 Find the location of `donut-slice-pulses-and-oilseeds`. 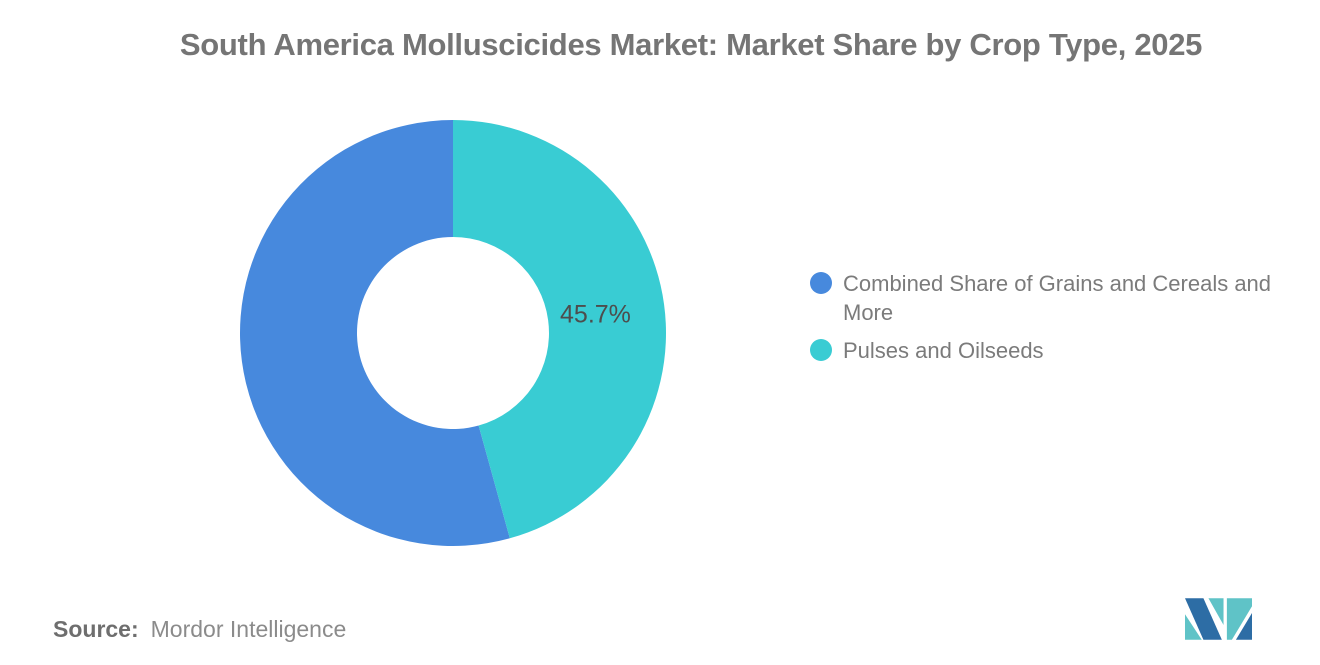

donut-slice-pulses-and-oilseeds is located at coordinates (559, 329).